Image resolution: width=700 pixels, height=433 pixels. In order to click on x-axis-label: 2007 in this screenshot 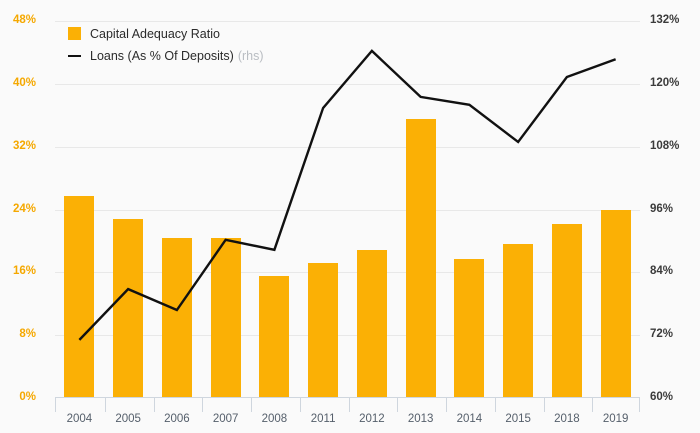, I will do `click(225, 419)`.